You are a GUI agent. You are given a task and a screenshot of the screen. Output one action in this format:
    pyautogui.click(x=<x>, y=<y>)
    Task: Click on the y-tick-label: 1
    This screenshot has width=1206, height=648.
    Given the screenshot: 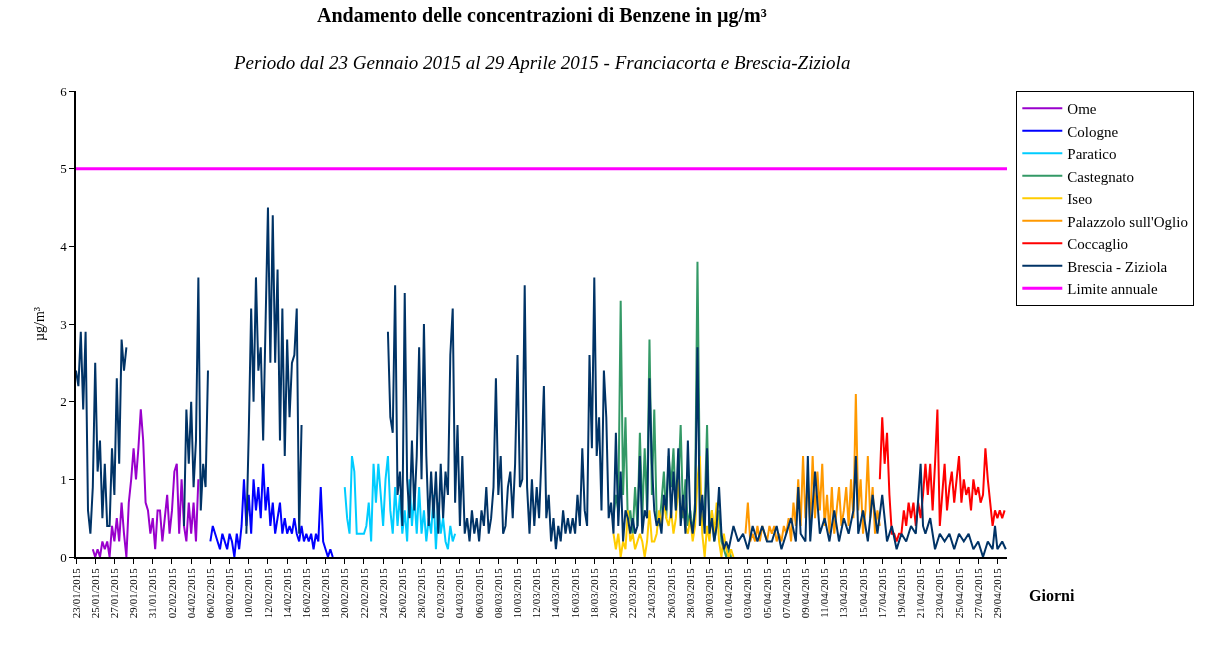 What is the action you would take?
    pyautogui.click(x=63, y=479)
    